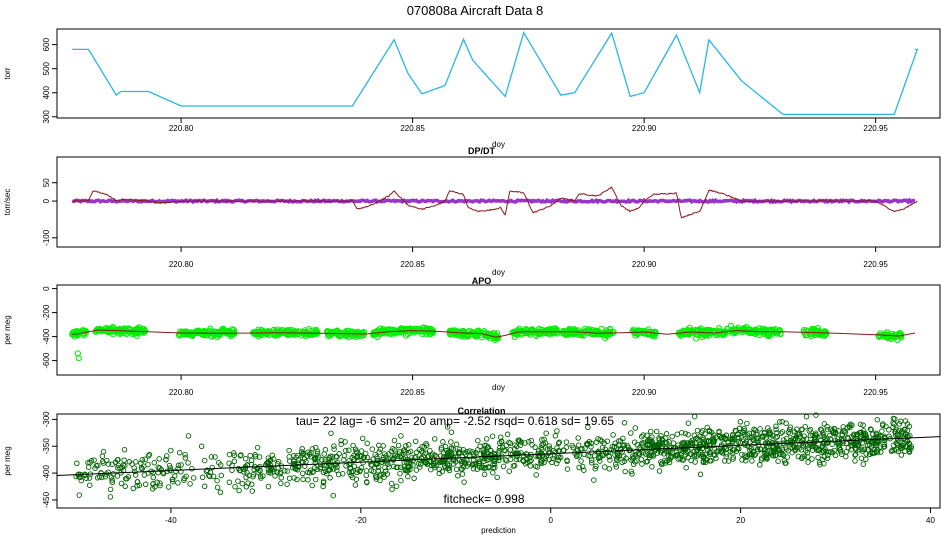 This screenshot has width=950, height=550. I want to click on x-tick-label: 220.85, so click(412, 128).